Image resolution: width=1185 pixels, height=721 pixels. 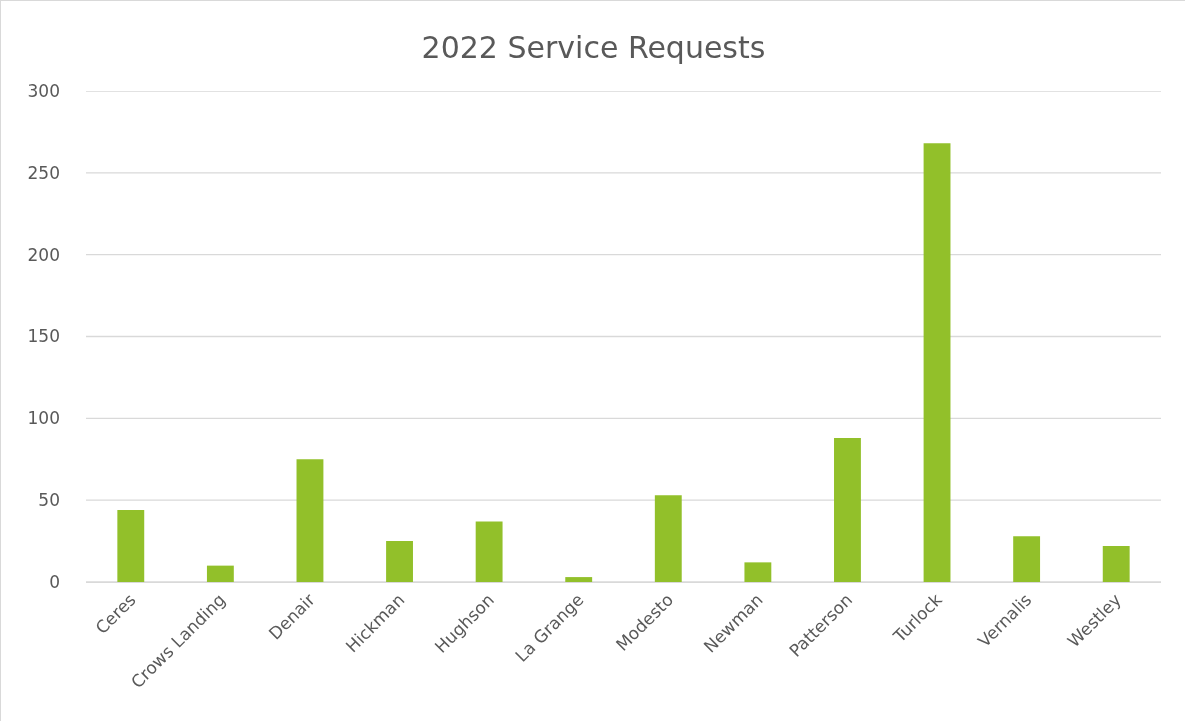 What do you see at coordinates (49, 500) in the screenshot?
I see `y-tick-label: 50` at bounding box center [49, 500].